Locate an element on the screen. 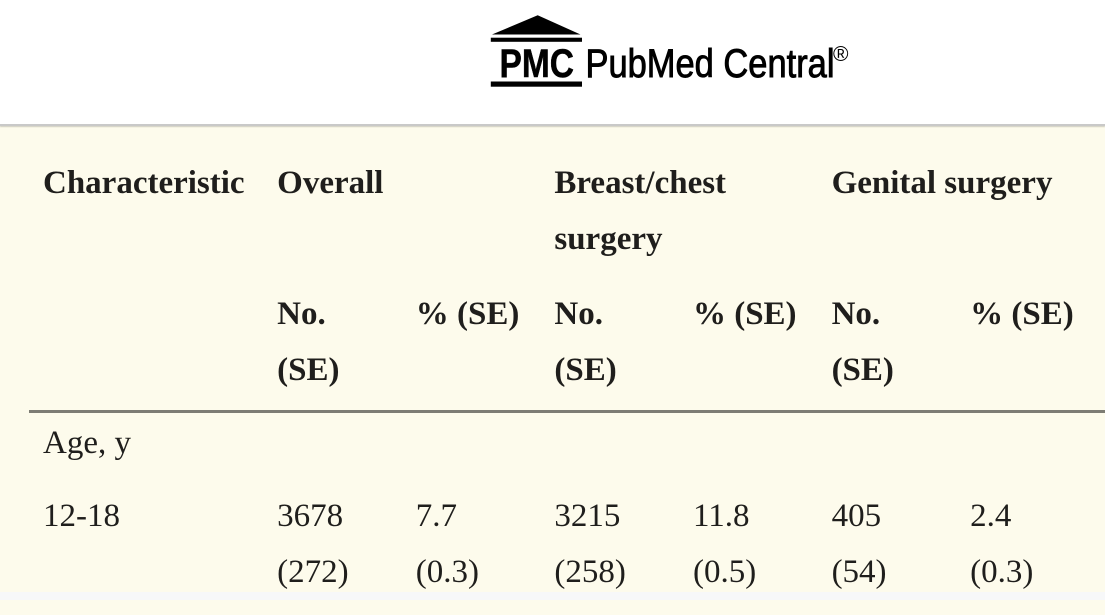  svg-text: PubMed Central is located at coordinates (710, 64).